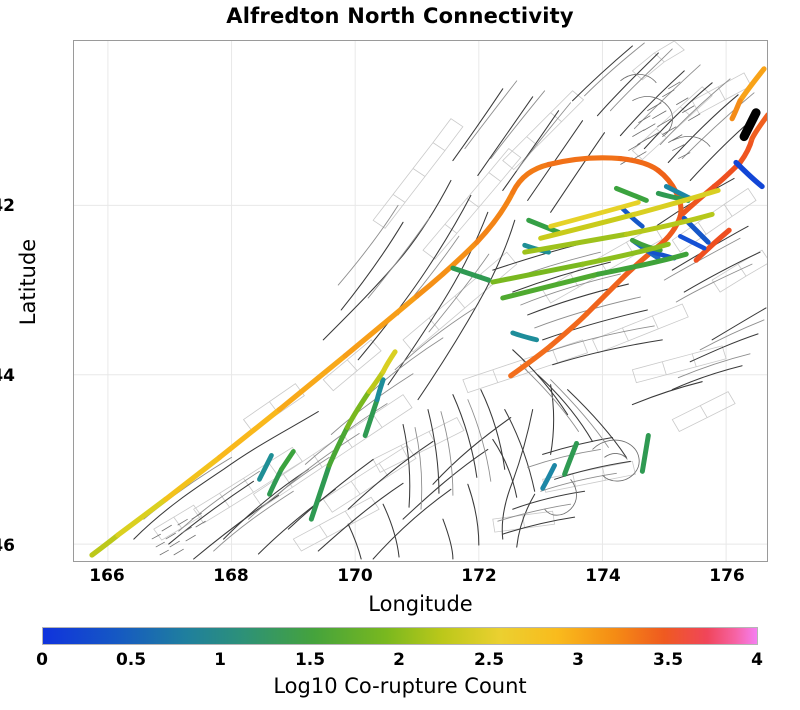 Image resolution: width=800 pixels, height=710 pixels. What do you see at coordinates (399, 660) in the screenshot?
I see `colorbar-tick-label: 2` at bounding box center [399, 660].